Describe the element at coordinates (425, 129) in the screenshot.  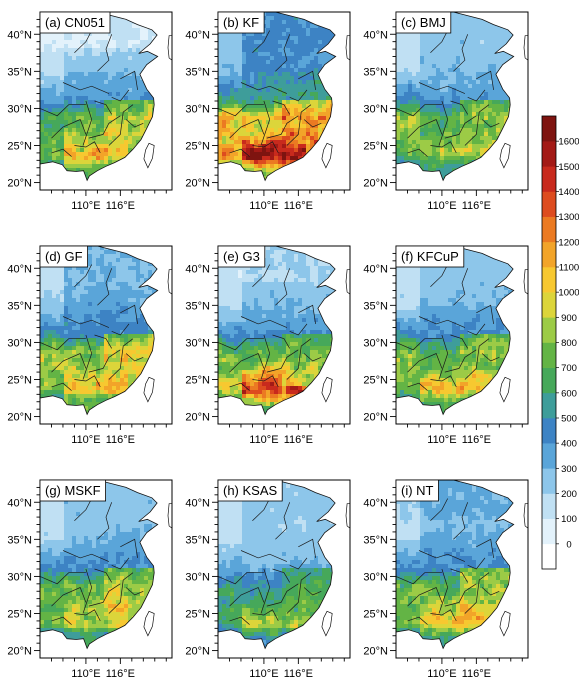
I see `province-boundary` at that location.